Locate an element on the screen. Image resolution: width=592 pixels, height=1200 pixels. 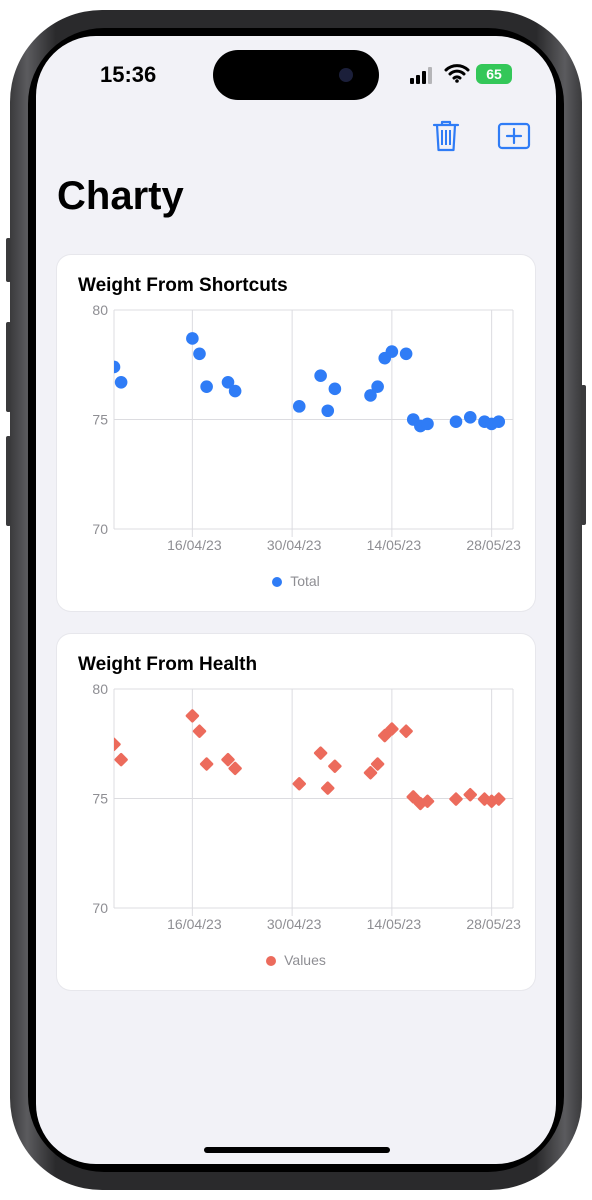
home-indicator is located at coordinates (297, 1150).